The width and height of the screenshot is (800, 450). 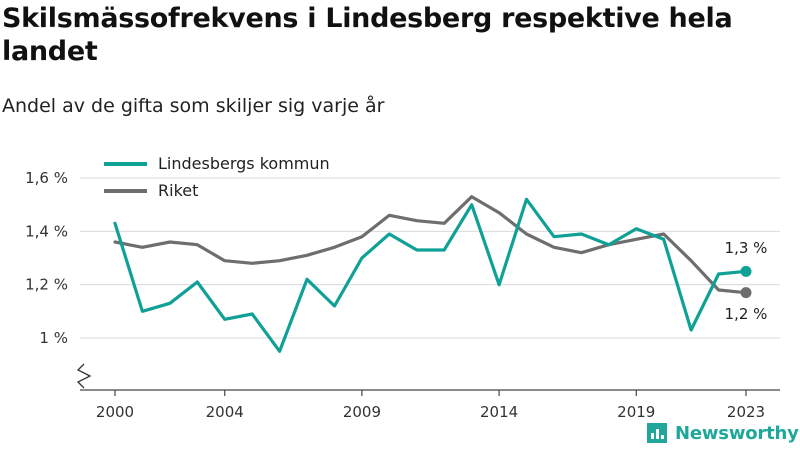 I want to click on axis-break-icon, so click(x=84, y=376).